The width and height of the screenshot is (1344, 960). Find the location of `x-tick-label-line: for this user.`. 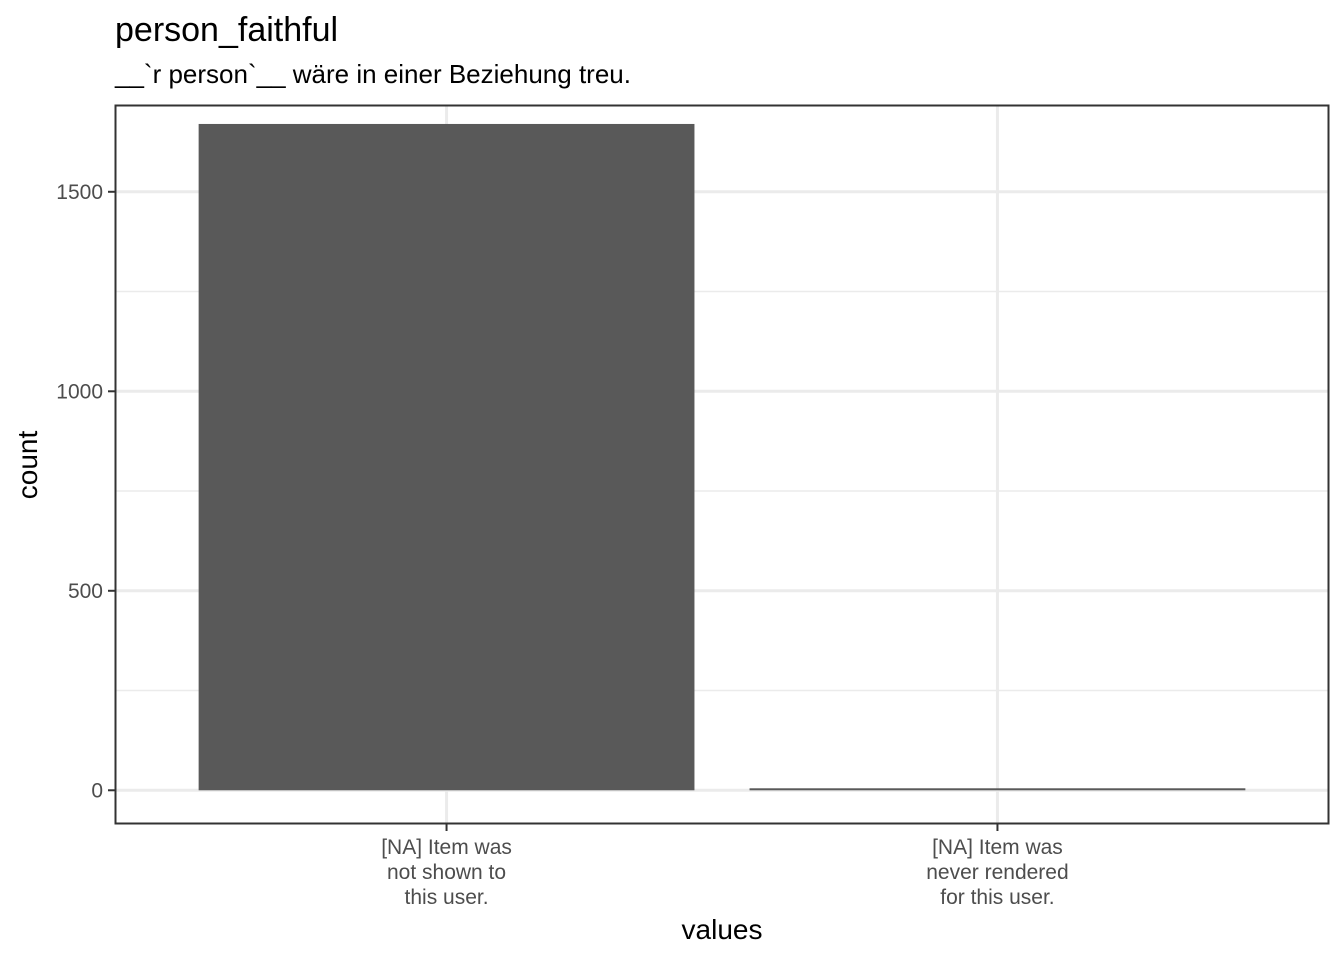

x-tick-label-line: for this user. is located at coordinates (997, 897).